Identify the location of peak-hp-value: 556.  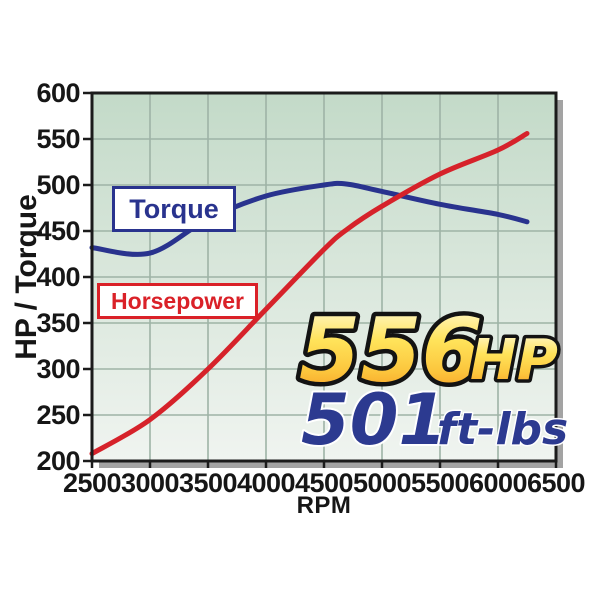
(391, 350).